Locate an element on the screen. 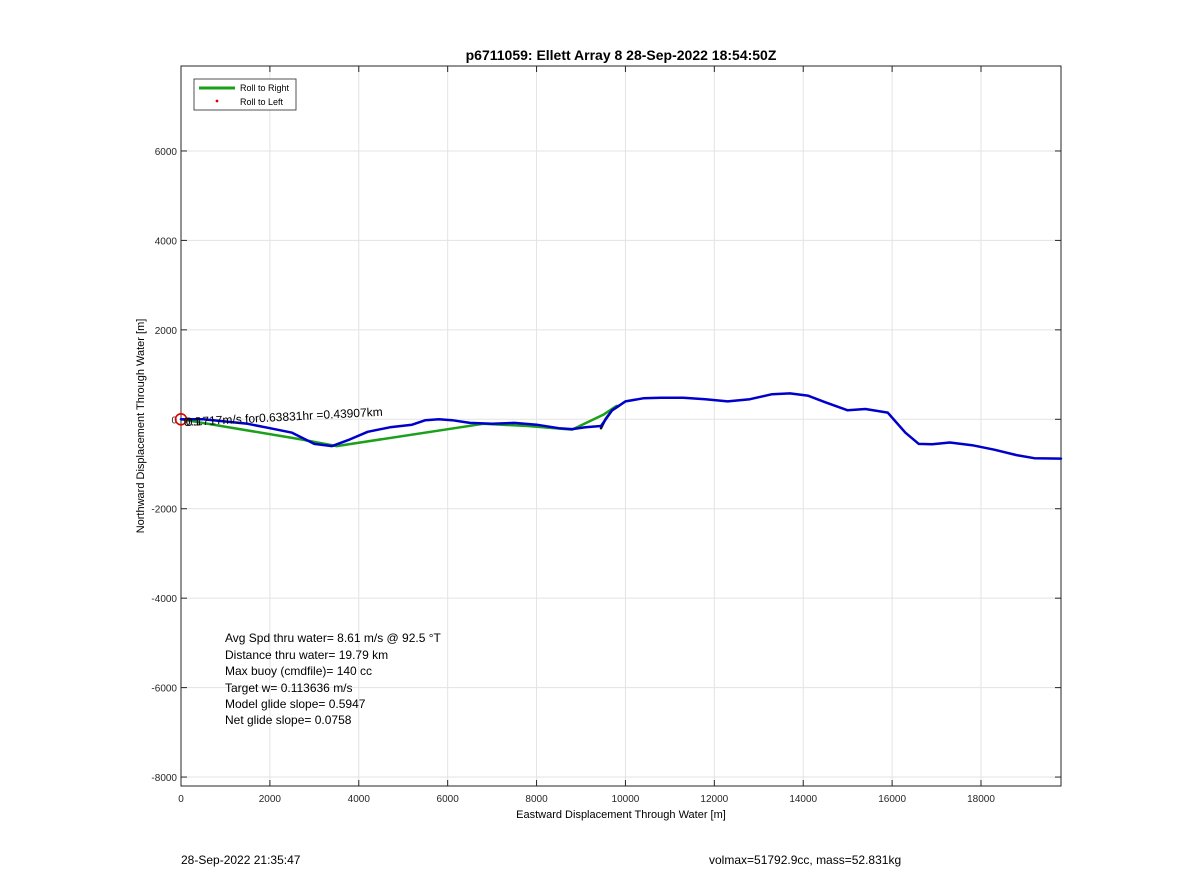  start-marker-group is located at coordinates (181, 419).